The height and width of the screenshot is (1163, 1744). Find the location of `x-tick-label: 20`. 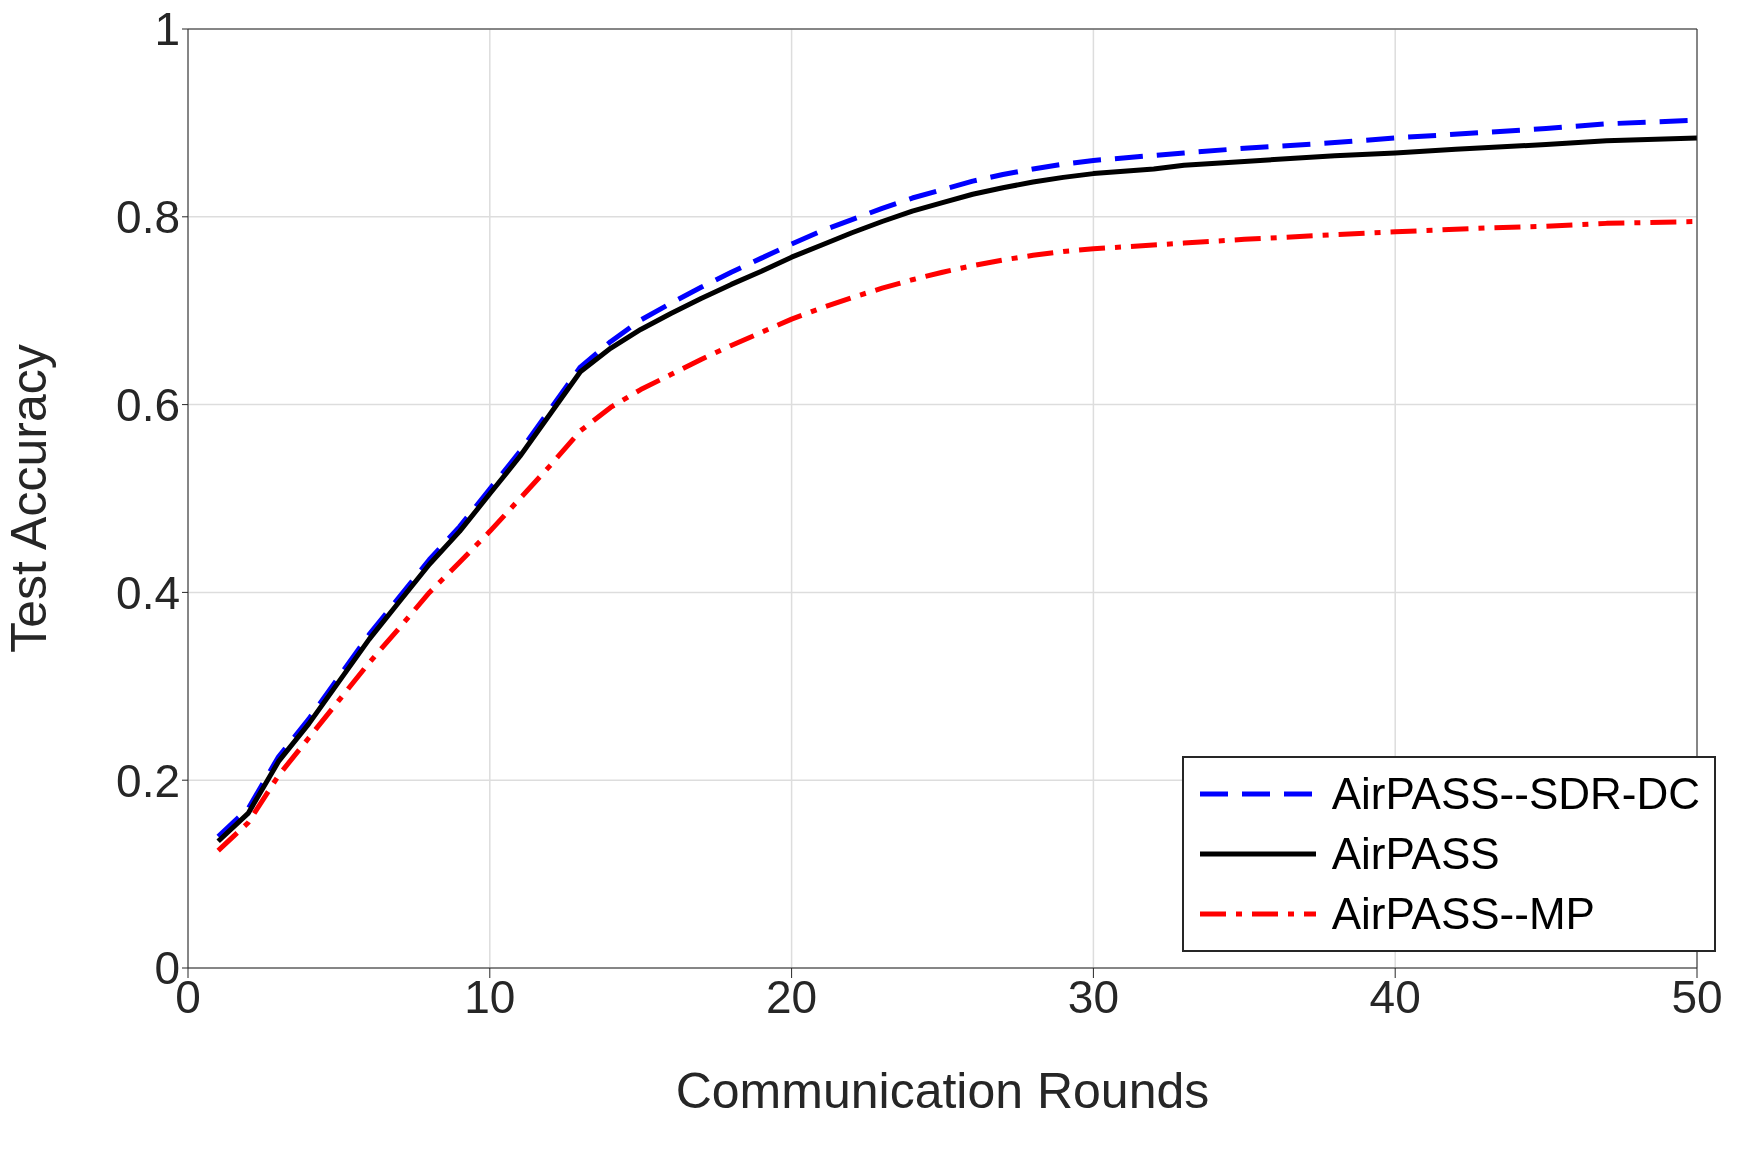

x-tick-label: 20 is located at coordinates (792, 996).